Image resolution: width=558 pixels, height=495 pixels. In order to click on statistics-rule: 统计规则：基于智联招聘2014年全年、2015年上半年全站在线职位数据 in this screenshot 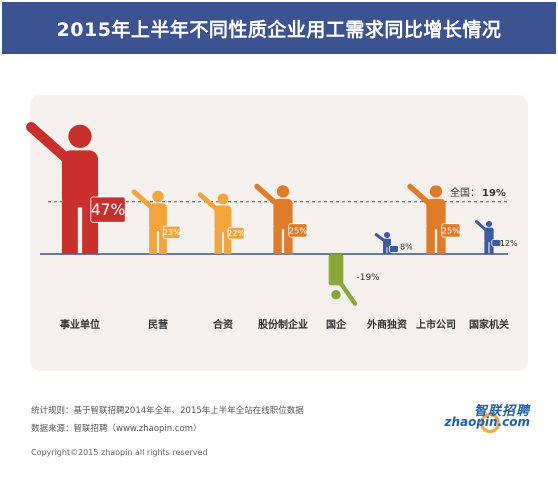, I will do `click(167, 411)`.